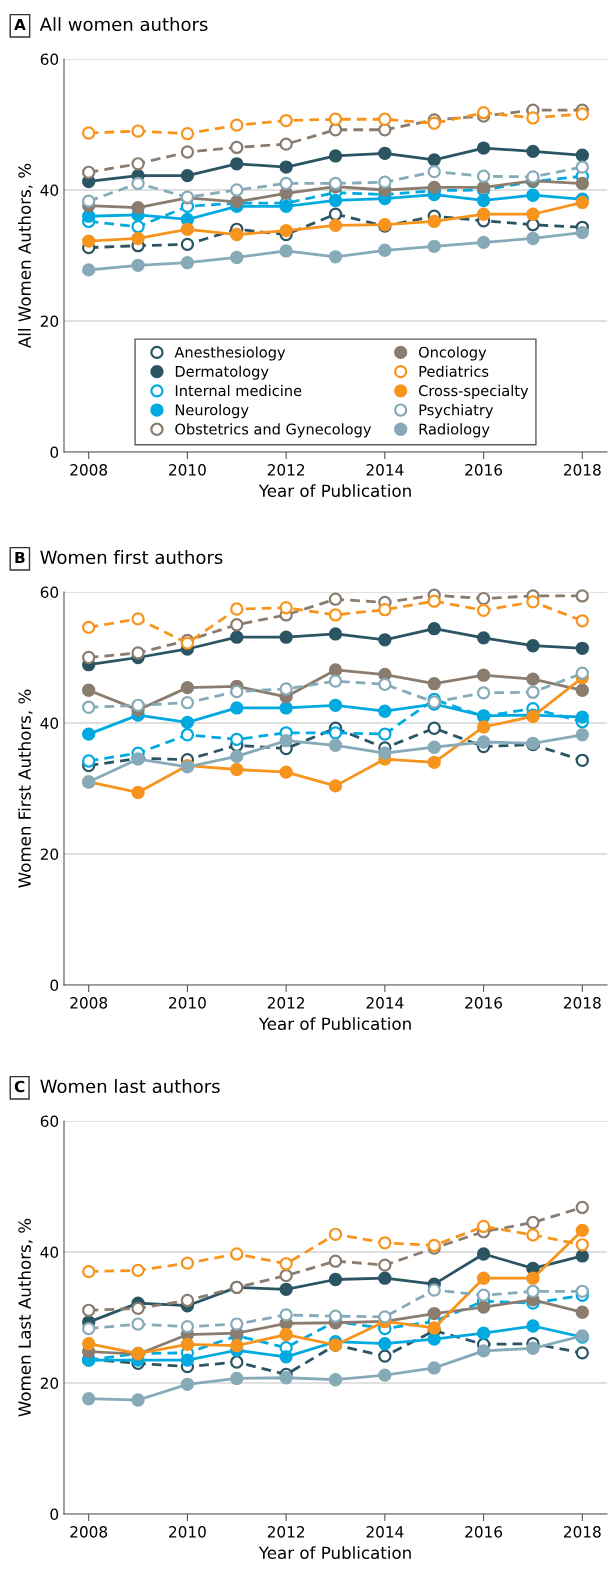 This screenshot has height=1579, width=610. What do you see at coordinates (19, 1086) in the screenshot?
I see `text: C` at bounding box center [19, 1086].